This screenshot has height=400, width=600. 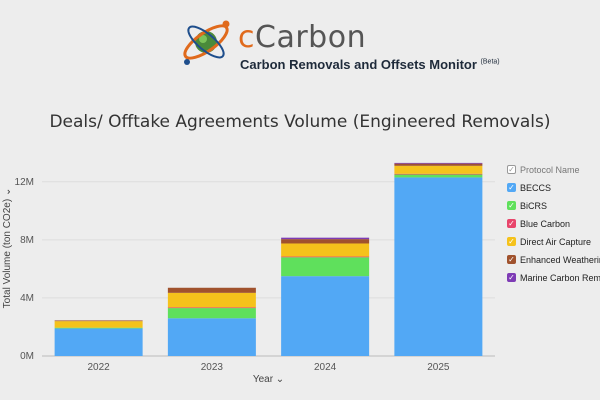 What do you see at coordinates (27, 356) in the screenshot?
I see `y-tick-label: 0M` at bounding box center [27, 356].